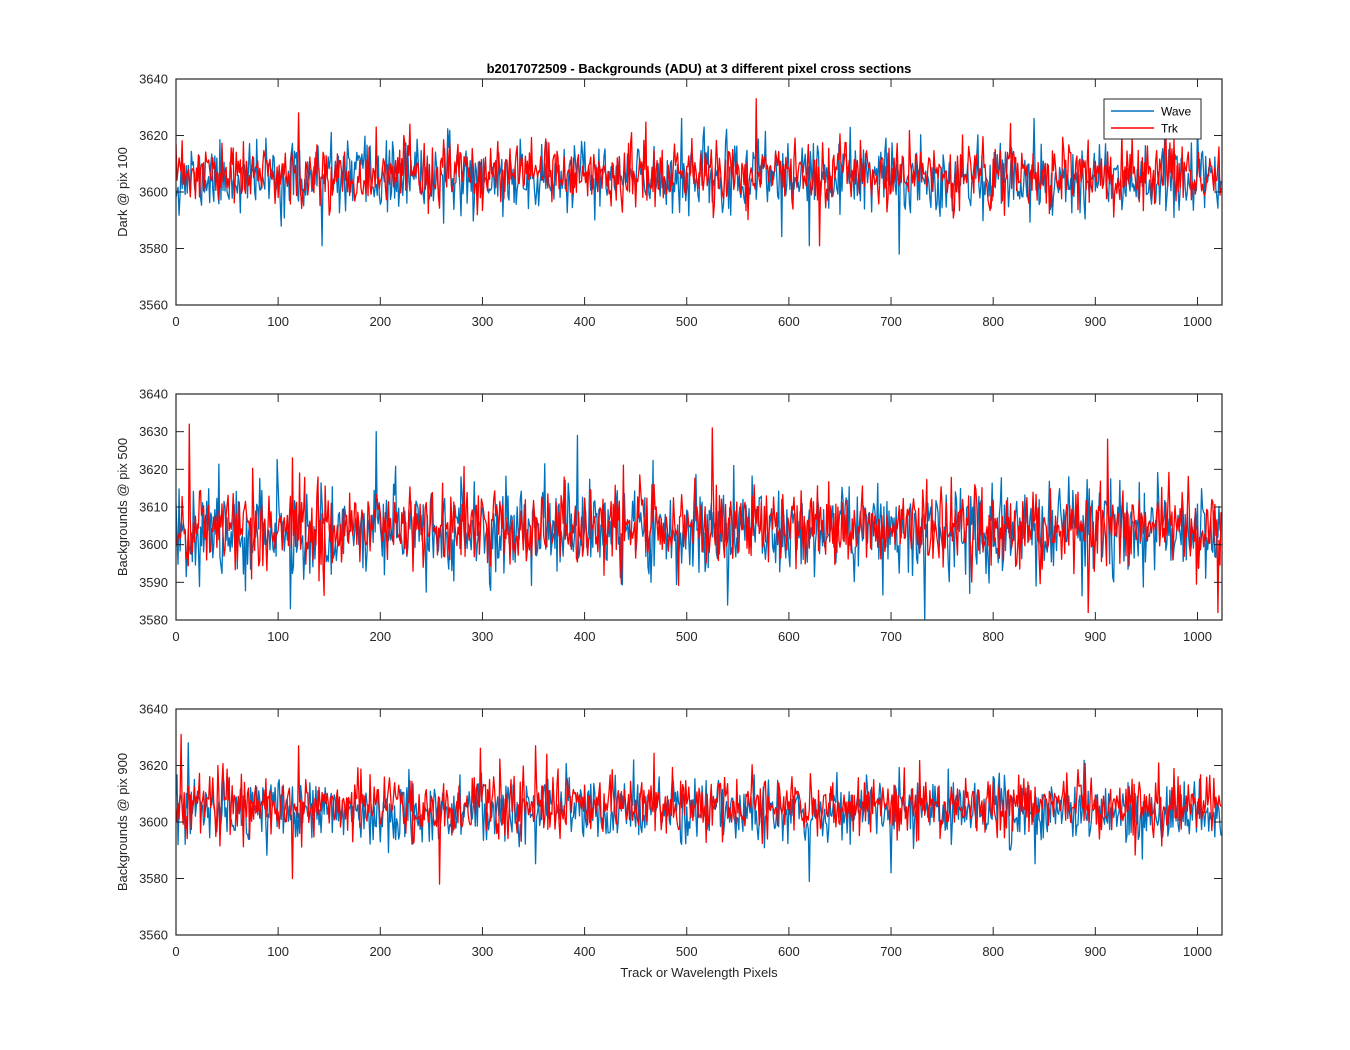 Image resolution: width=1350 pixels, height=1050 pixels. Describe the element at coordinates (1176, 112) in the screenshot. I see `legend-label-wave: Wave` at that location.